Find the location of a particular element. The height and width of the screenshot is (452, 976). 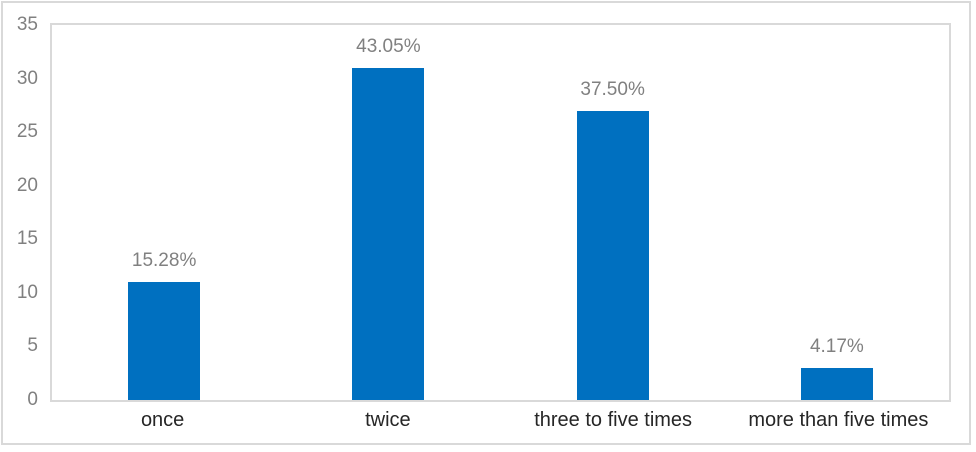

bar-three-to-five-times is located at coordinates (612, 255).